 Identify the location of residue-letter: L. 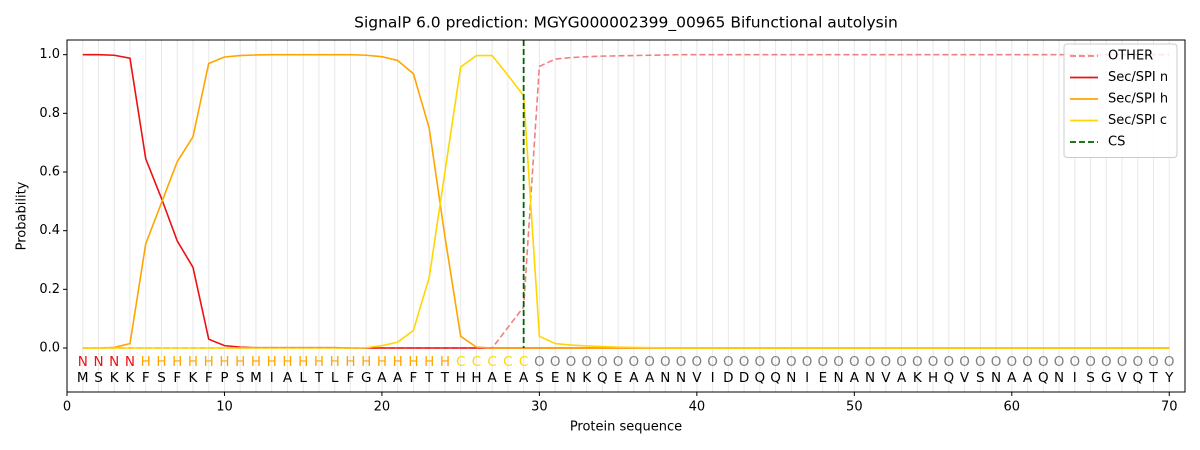
(335, 378).